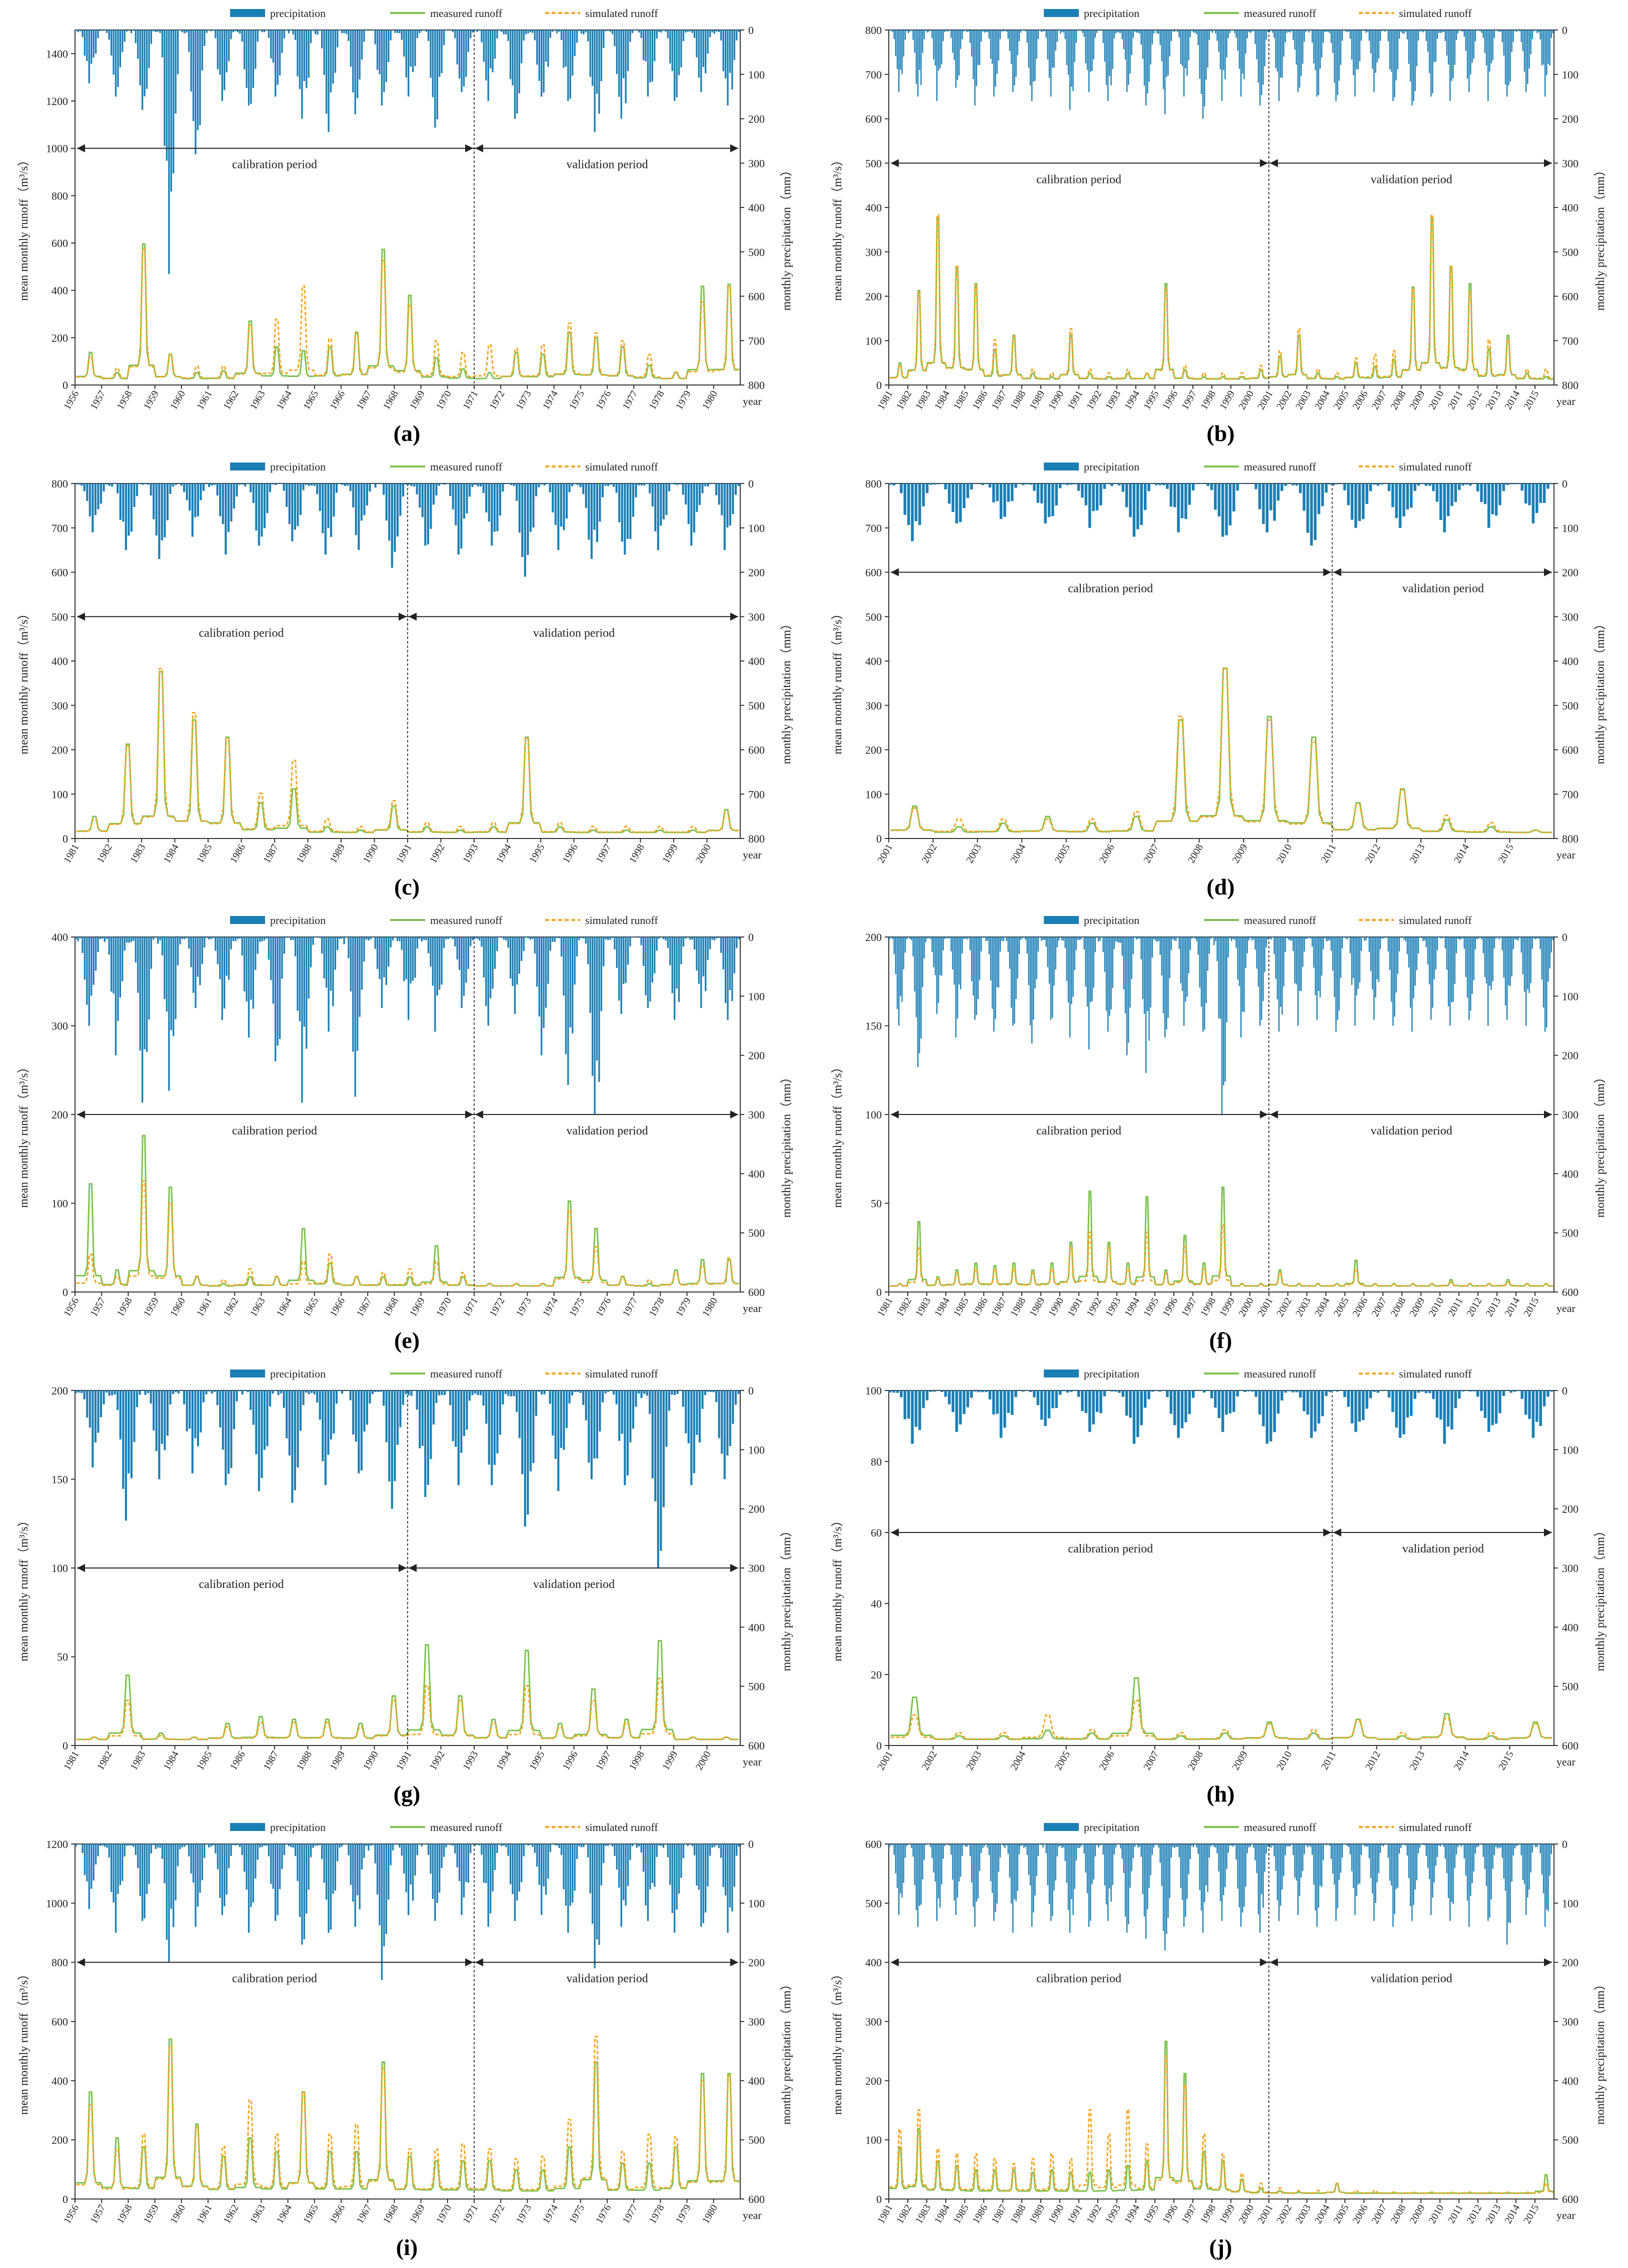 The width and height of the screenshot is (1628, 2268). What do you see at coordinates (757, 572) in the screenshot?
I see `y2-tick-label: 200` at bounding box center [757, 572].